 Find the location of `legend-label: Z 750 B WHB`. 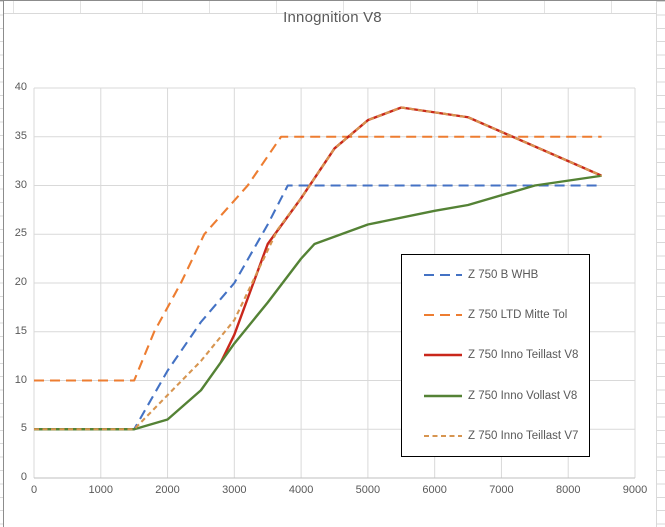

legend-label: Z 750 B WHB is located at coordinates (503, 275).